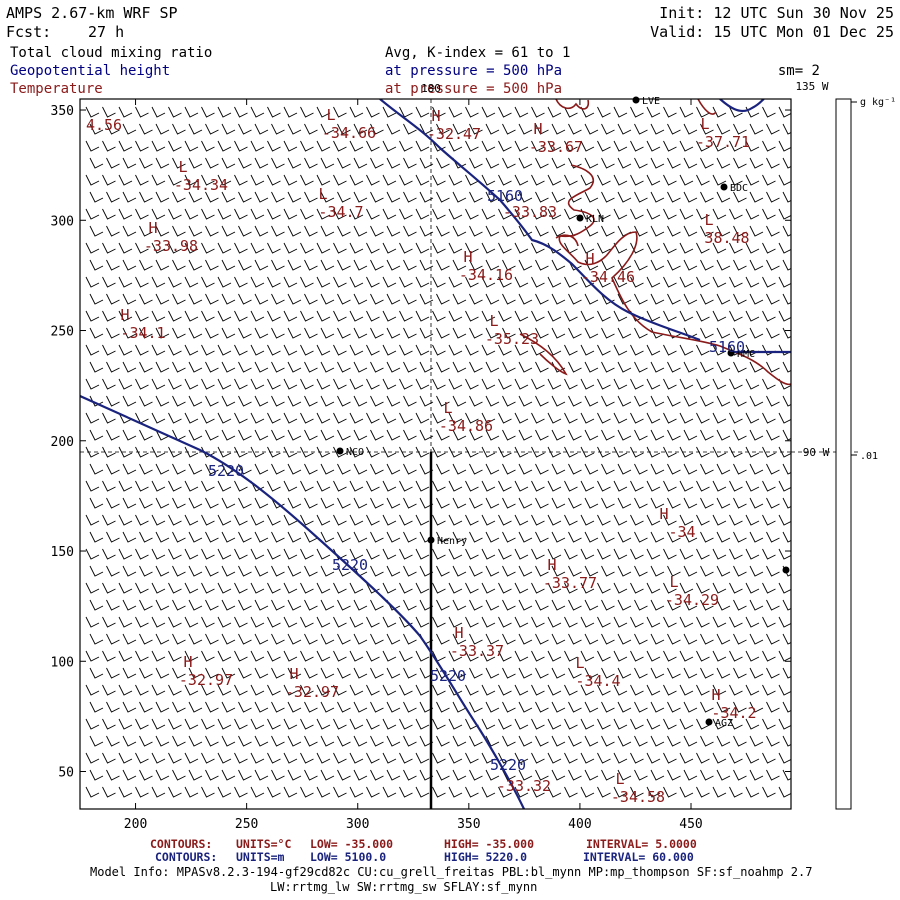  What do you see at coordinates (106, 32) in the screenshot?
I see `forecast-hours: 27 h` at bounding box center [106, 32].